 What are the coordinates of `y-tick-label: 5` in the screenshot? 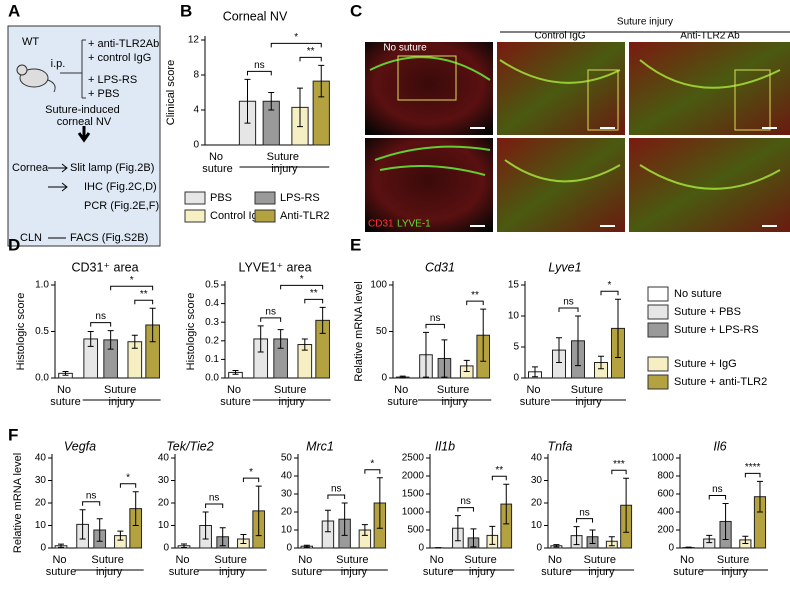 It's located at (516, 347).